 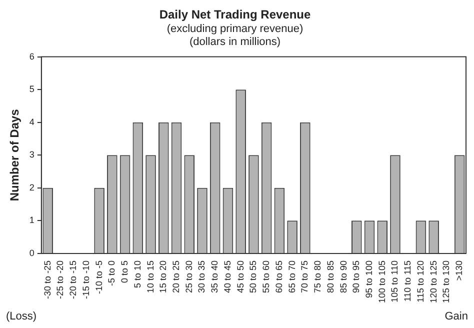 What do you see at coordinates (343, 276) in the screenshot?
I see `x-tick-label: 85 to 90` at bounding box center [343, 276].